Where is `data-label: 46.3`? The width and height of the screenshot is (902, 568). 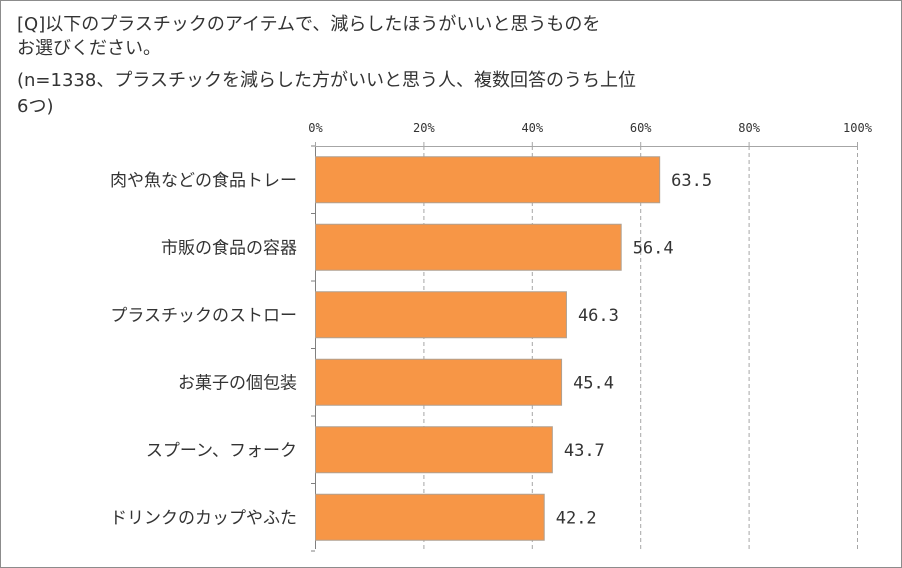
data-label: 46.3 is located at coordinates (598, 316).